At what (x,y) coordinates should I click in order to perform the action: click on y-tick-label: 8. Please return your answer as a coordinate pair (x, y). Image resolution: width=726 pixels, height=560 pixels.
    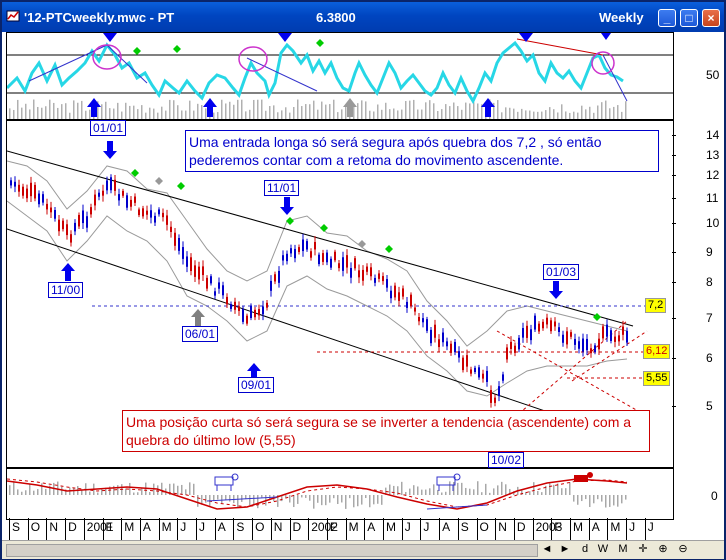
    Looking at the image, I should click on (709, 282).